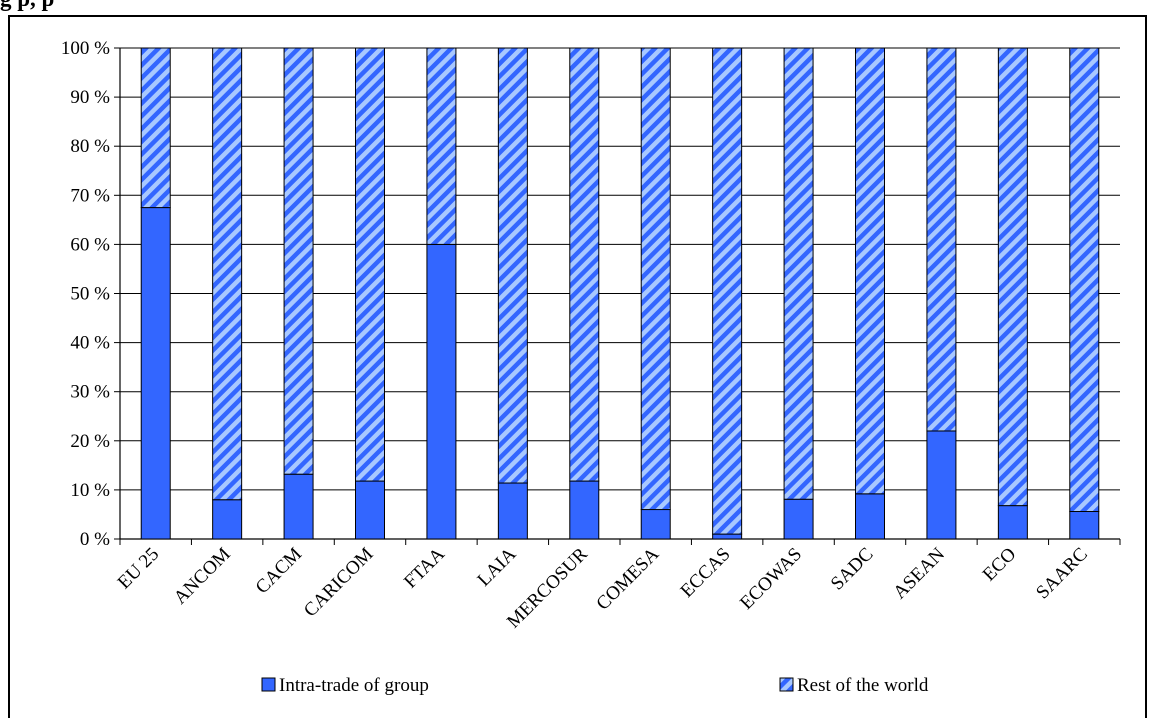  Describe the element at coordinates (202, 576) in the screenshot. I see `x-tick-label: ANCOM` at that location.